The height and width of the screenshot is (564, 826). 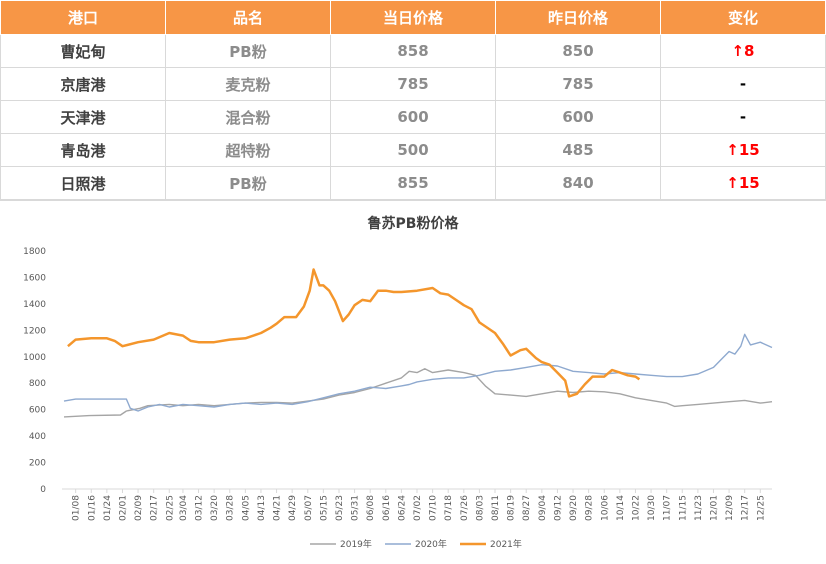 I want to click on x-tick-label: 03/28, so click(x=231, y=508).